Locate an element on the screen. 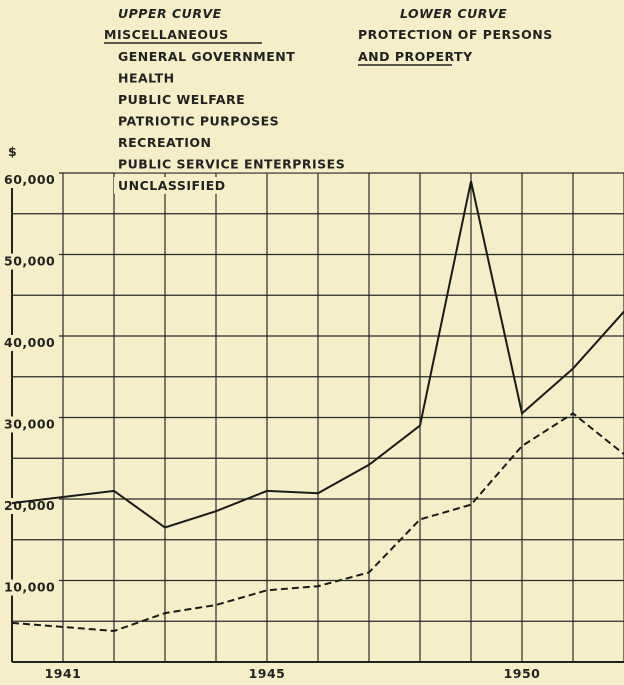 Image resolution: width=624 pixels, height=685 pixels. y-tick-label: 10,000 is located at coordinates (29, 587).